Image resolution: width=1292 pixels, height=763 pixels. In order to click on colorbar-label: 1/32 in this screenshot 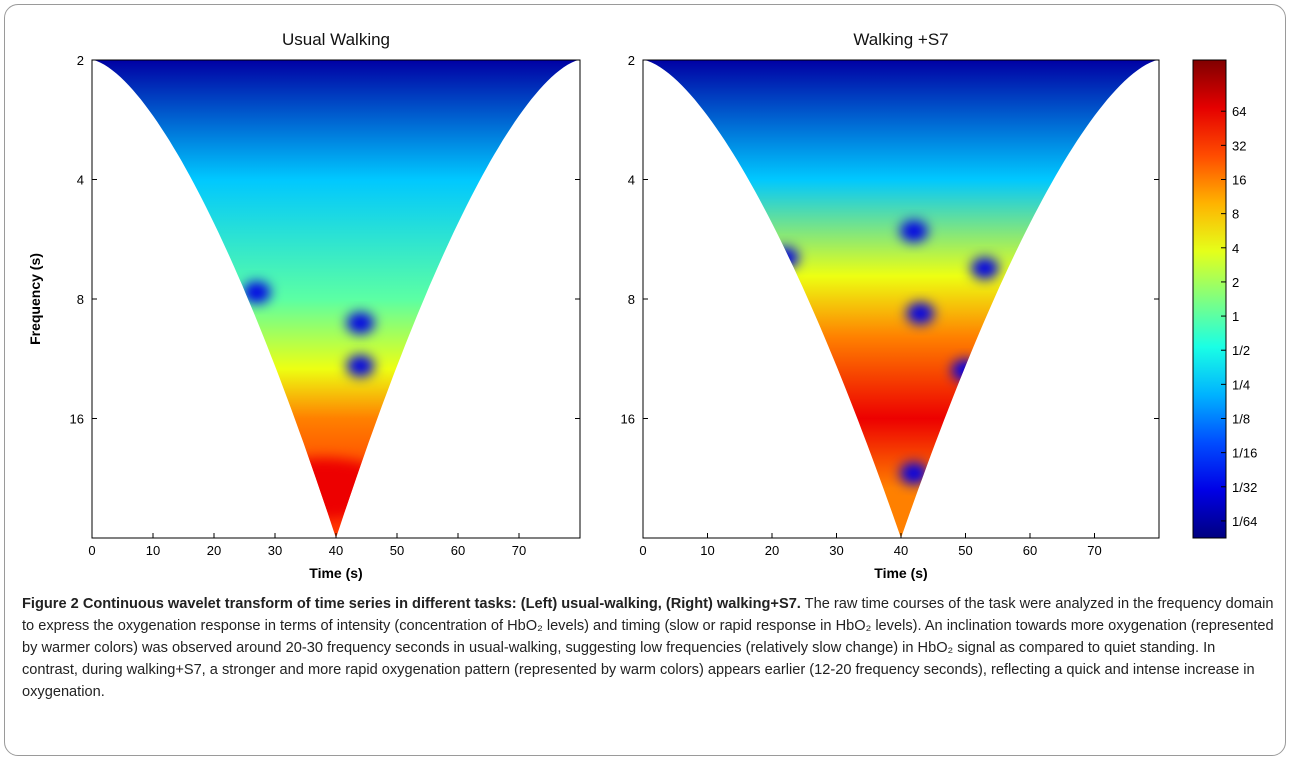, I will do `click(1244, 487)`.